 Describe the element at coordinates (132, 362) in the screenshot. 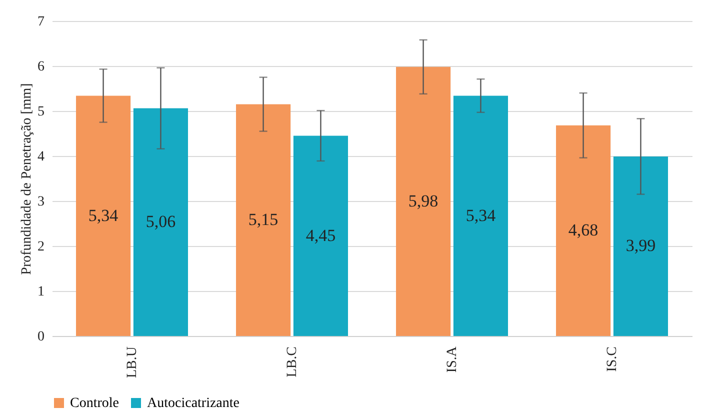

I see `x-tick-label: LB.U` at that location.